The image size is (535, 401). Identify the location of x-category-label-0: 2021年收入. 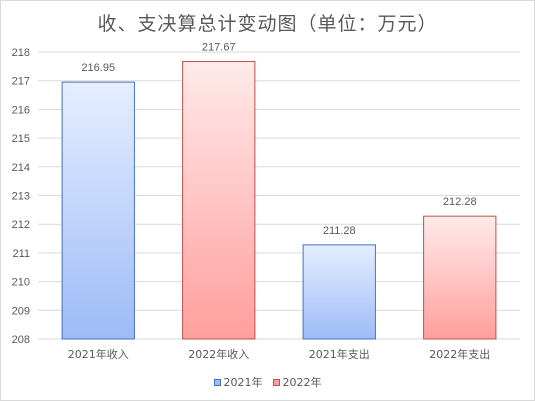
(98, 354).